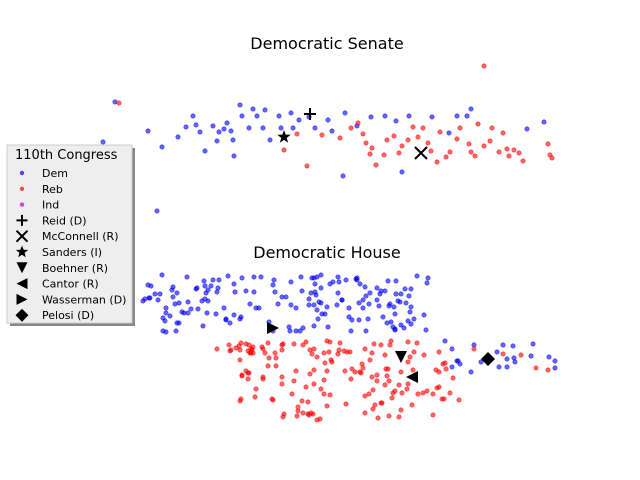 The image size is (640, 480). What do you see at coordinates (52, 189) in the screenshot?
I see `legend-label: Reb` at bounding box center [52, 189].